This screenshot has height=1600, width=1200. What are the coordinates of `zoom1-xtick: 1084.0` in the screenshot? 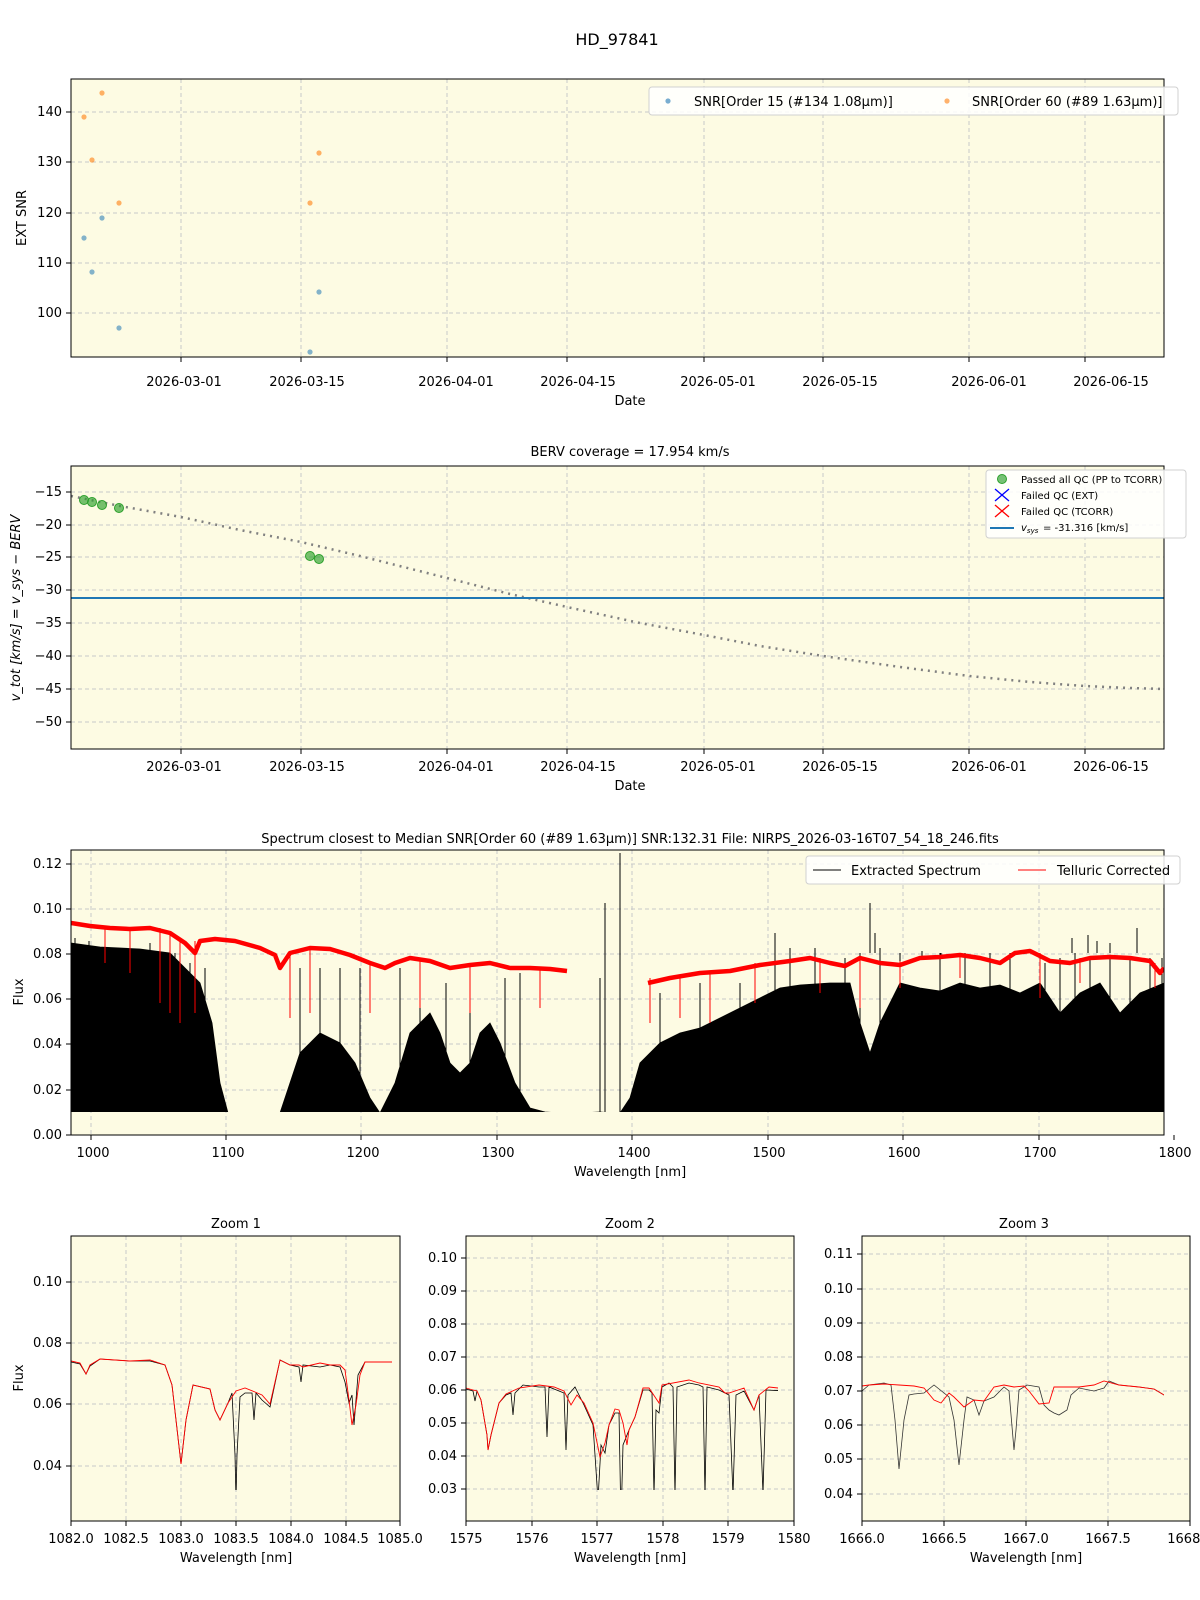 It's located at (291, 1539).